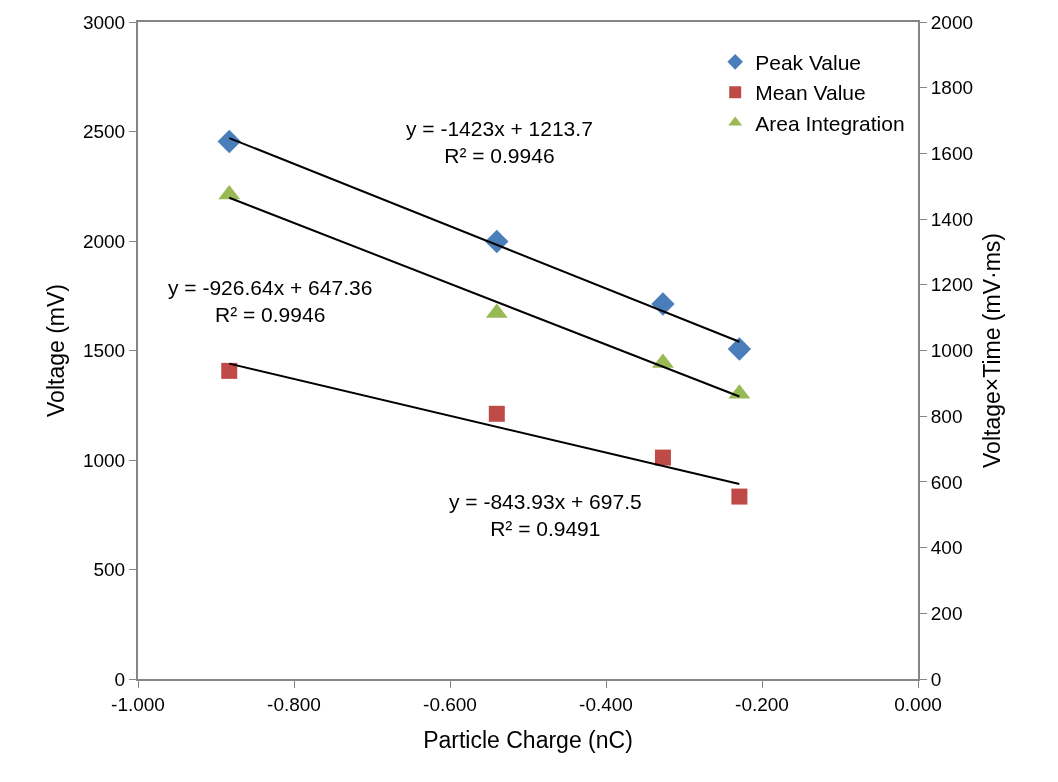 This screenshot has width=1058, height=782. What do you see at coordinates (104, 22) in the screenshot?
I see `y-tick-label: 3000` at bounding box center [104, 22].